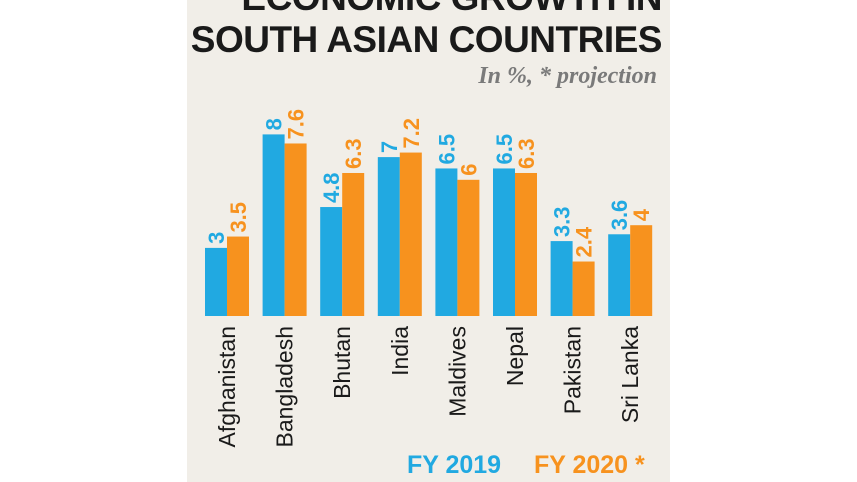  I want to click on category-label-bangladesh: Bangladesh, so click(285, 387).